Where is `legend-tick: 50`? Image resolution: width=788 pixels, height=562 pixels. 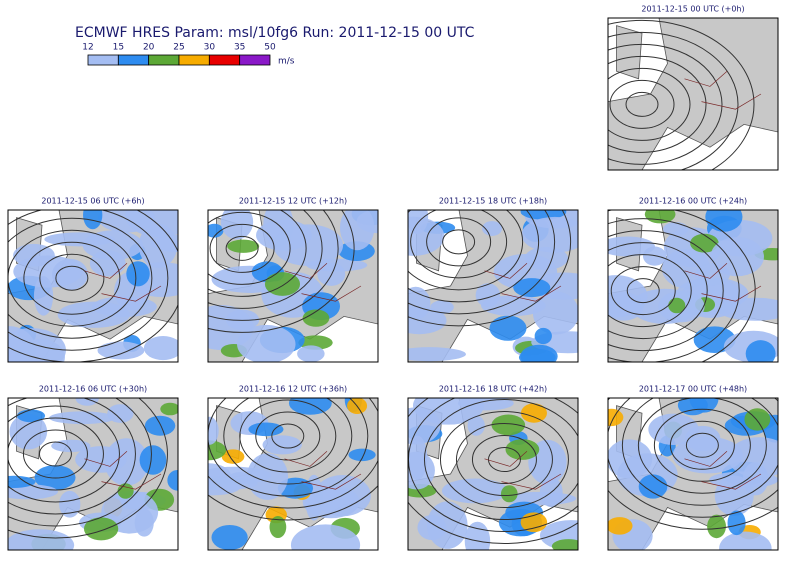 legend-tick: 50 is located at coordinates (270, 48).